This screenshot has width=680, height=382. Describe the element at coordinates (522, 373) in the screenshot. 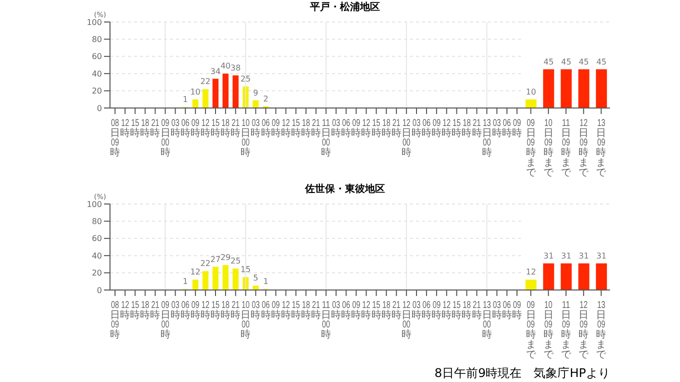

I see `text: 8日午前9時現在 気象庁HPより` at that location.